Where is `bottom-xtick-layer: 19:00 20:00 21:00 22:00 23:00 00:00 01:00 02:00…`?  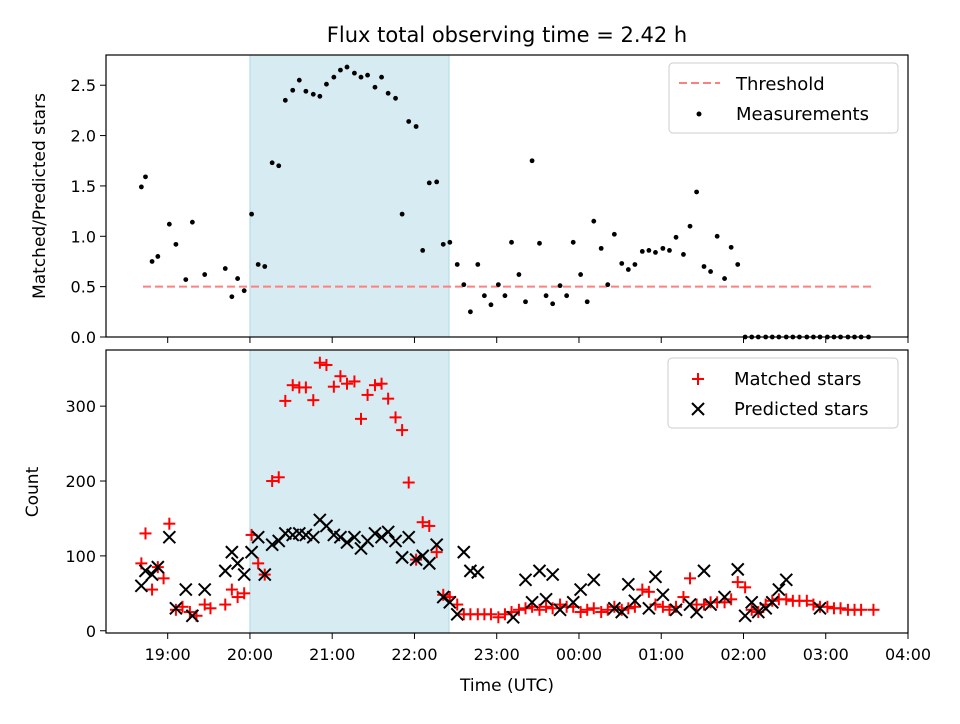 bottom-xtick-layer: 19:00 20:00 21:00 22:00 23:00 00:00 01:00 02:00… is located at coordinates (538, 648).